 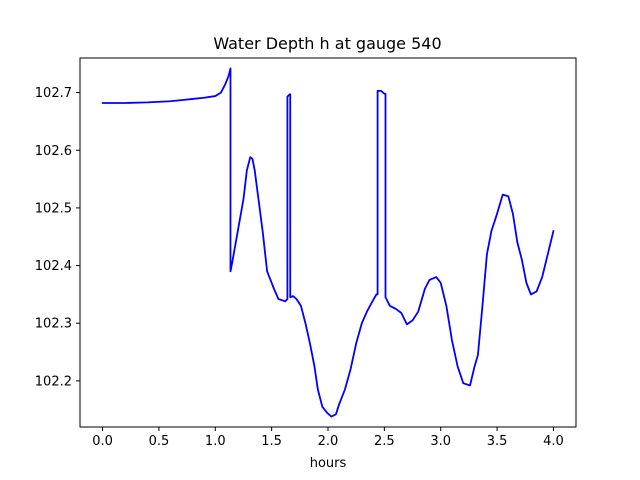 I want to click on x-tick-label: 2.0, so click(x=328, y=441).